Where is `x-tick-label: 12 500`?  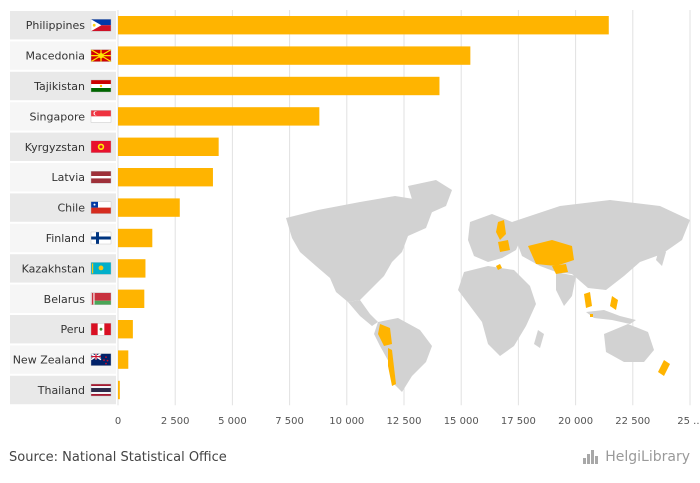 x-tick-label: 12 500 is located at coordinates (404, 421).